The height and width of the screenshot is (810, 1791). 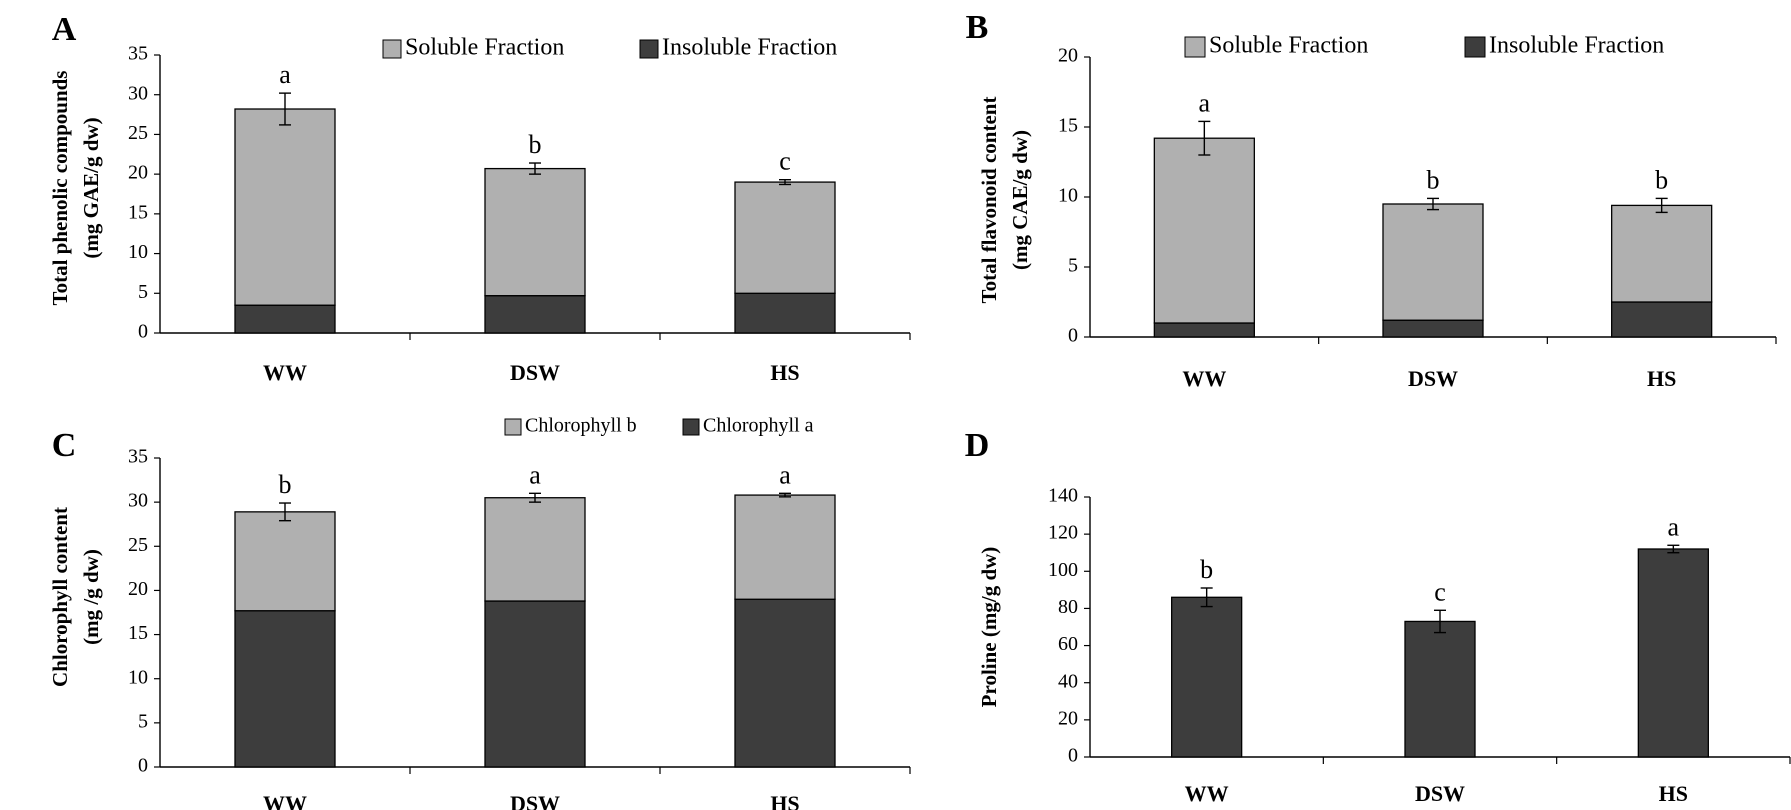 What do you see at coordinates (758, 426) in the screenshot?
I see `legend-label: Chlorophyll a` at bounding box center [758, 426].